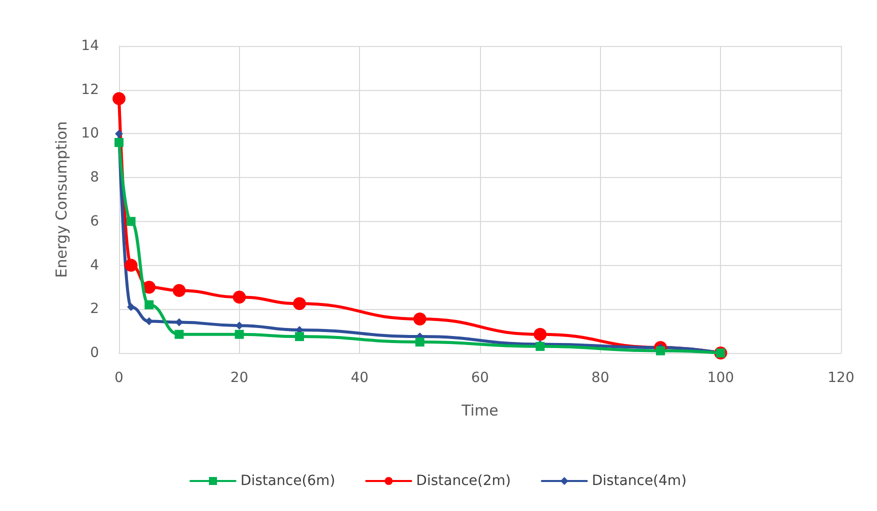 This screenshot has width=877, height=511. Describe the element at coordinates (359, 378) in the screenshot. I see `x-tick-label: 40` at that location.